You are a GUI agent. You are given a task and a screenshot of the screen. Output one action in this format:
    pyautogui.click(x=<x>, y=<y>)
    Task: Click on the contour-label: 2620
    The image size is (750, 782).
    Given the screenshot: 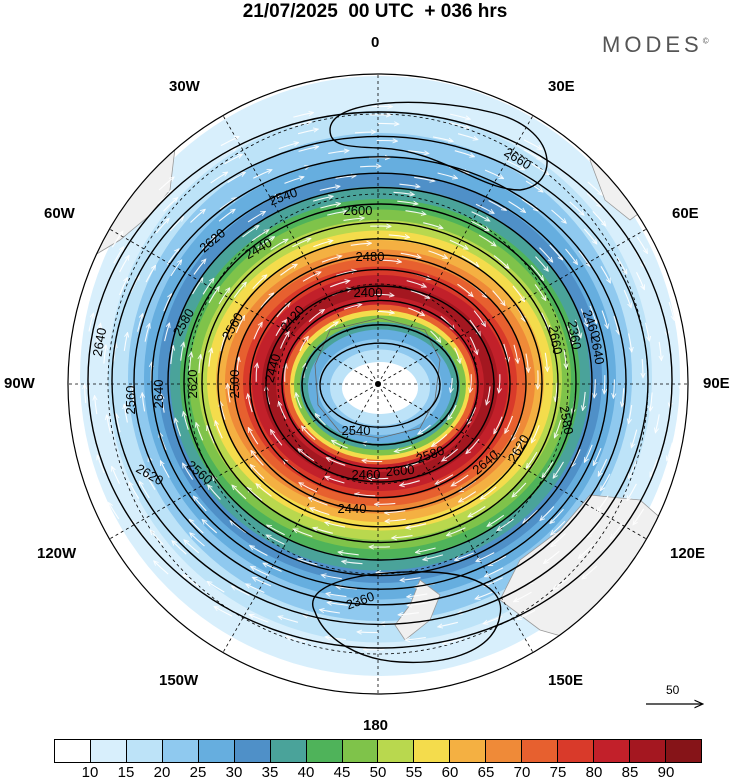 What is the action you would take?
    pyautogui.click(x=192, y=384)
    